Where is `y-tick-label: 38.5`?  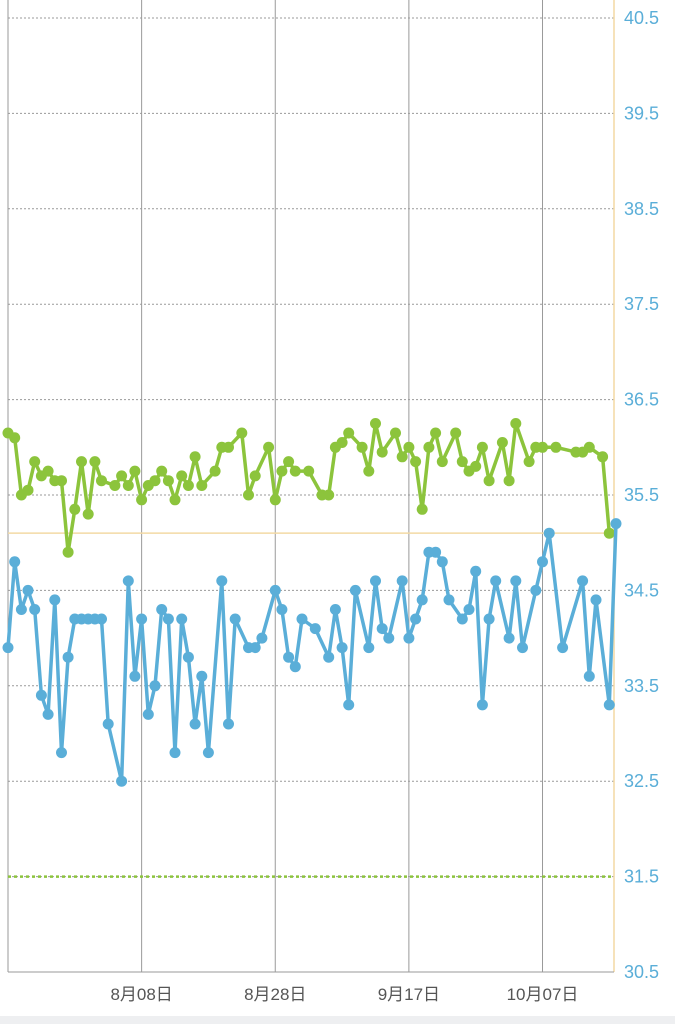 y-tick-label: 38.5 is located at coordinates (641, 209).